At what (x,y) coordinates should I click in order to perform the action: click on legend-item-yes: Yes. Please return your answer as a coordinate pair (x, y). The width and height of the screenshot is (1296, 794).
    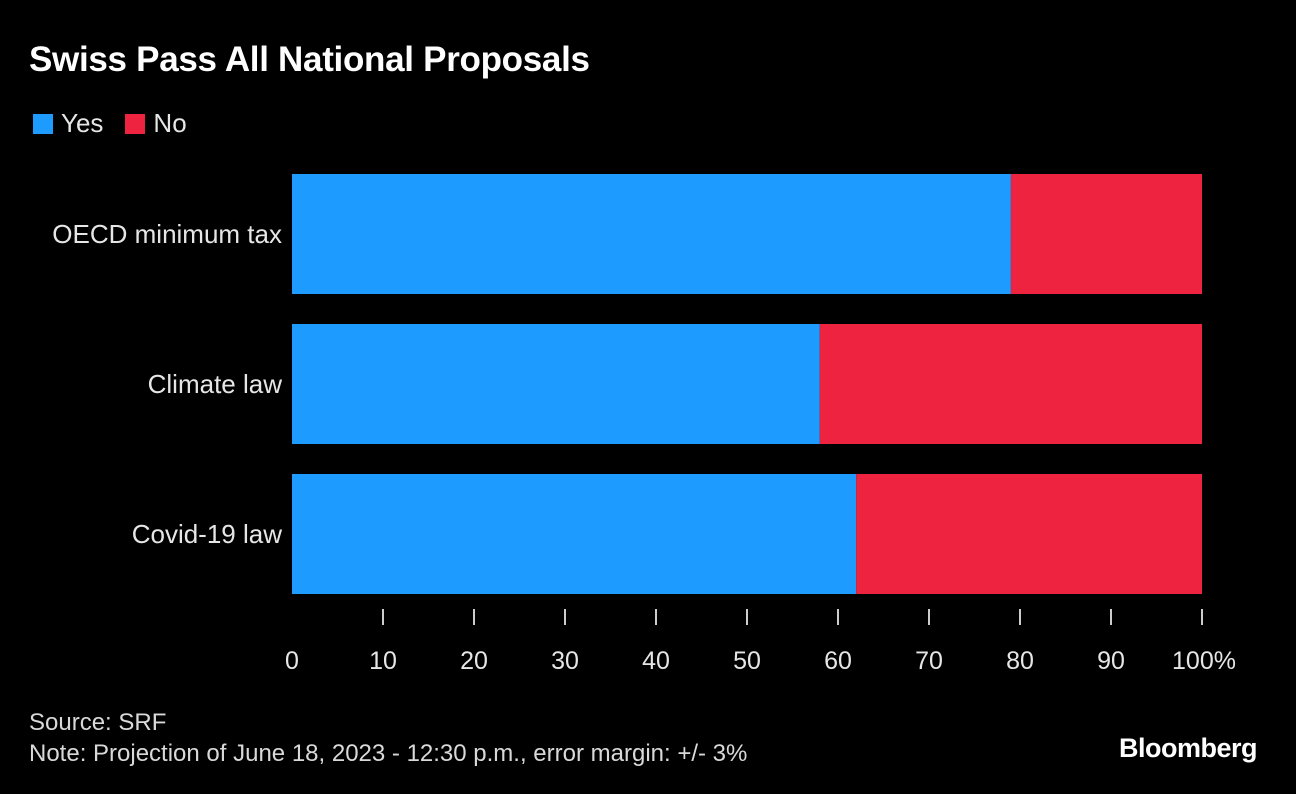
    Looking at the image, I should click on (68, 123).